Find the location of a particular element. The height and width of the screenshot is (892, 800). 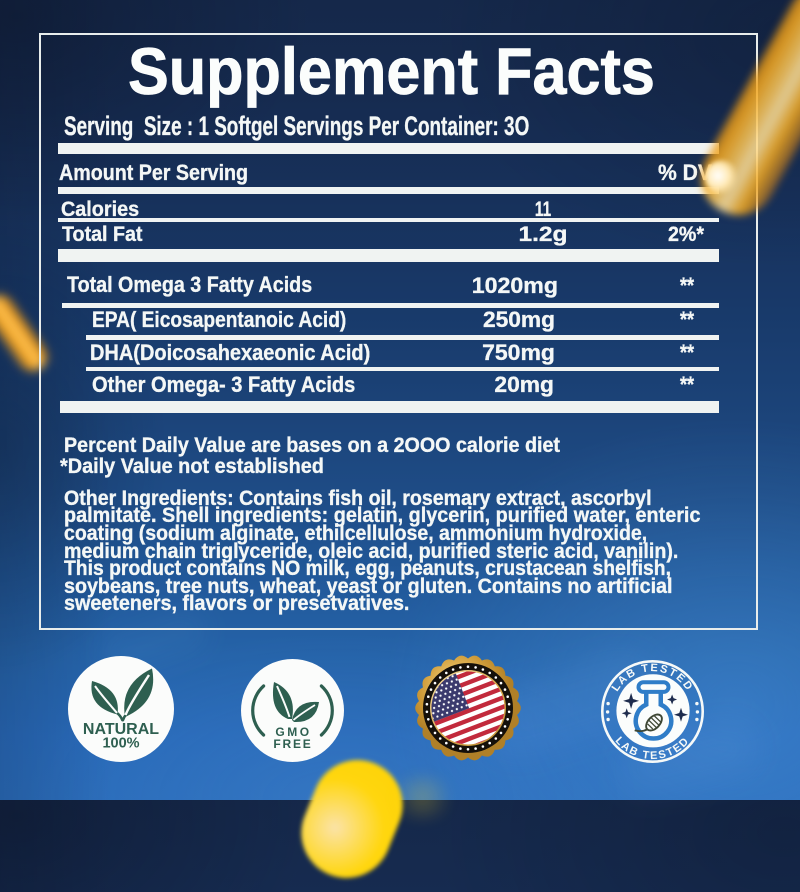

svg-text: 100% is located at coordinates (120, 744).